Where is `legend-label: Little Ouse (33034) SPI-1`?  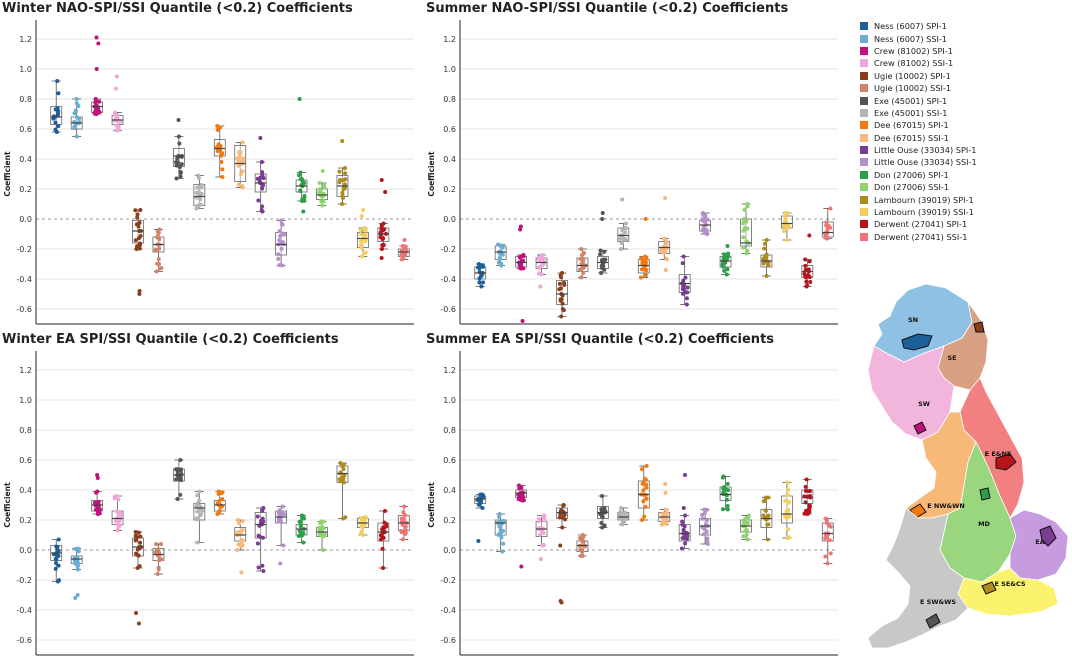 legend-label: Little Ouse (33034) SPI-1 is located at coordinates (925, 150).